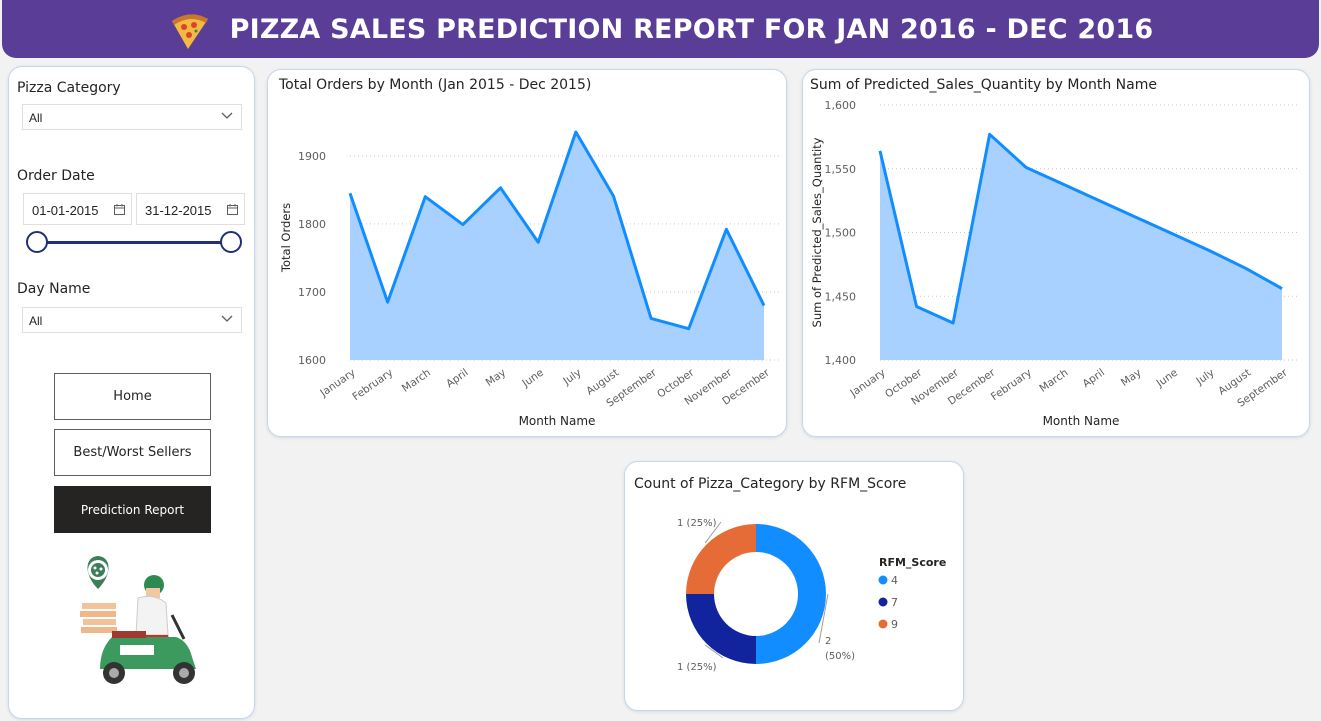  Describe the element at coordinates (312, 224) in the screenshot. I see `y-tick-label: 1800` at that location.